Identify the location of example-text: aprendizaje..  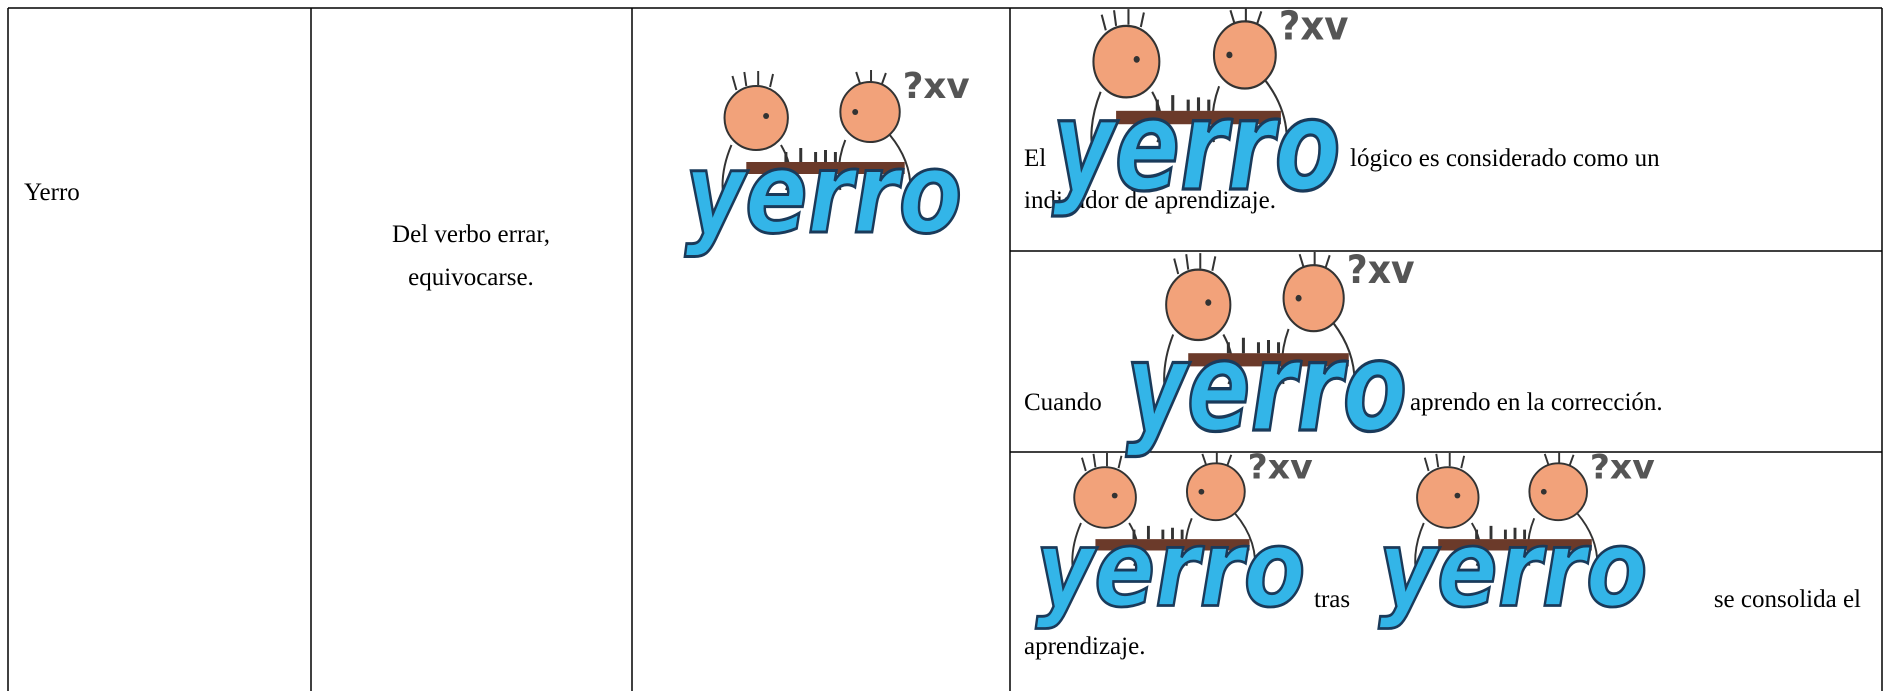
(1084, 646).